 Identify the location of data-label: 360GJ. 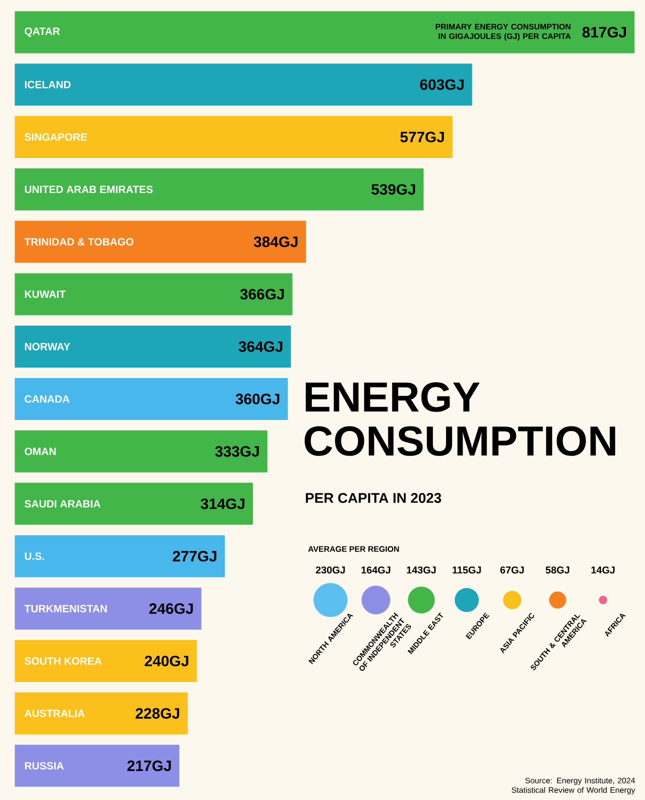
(258, 399).